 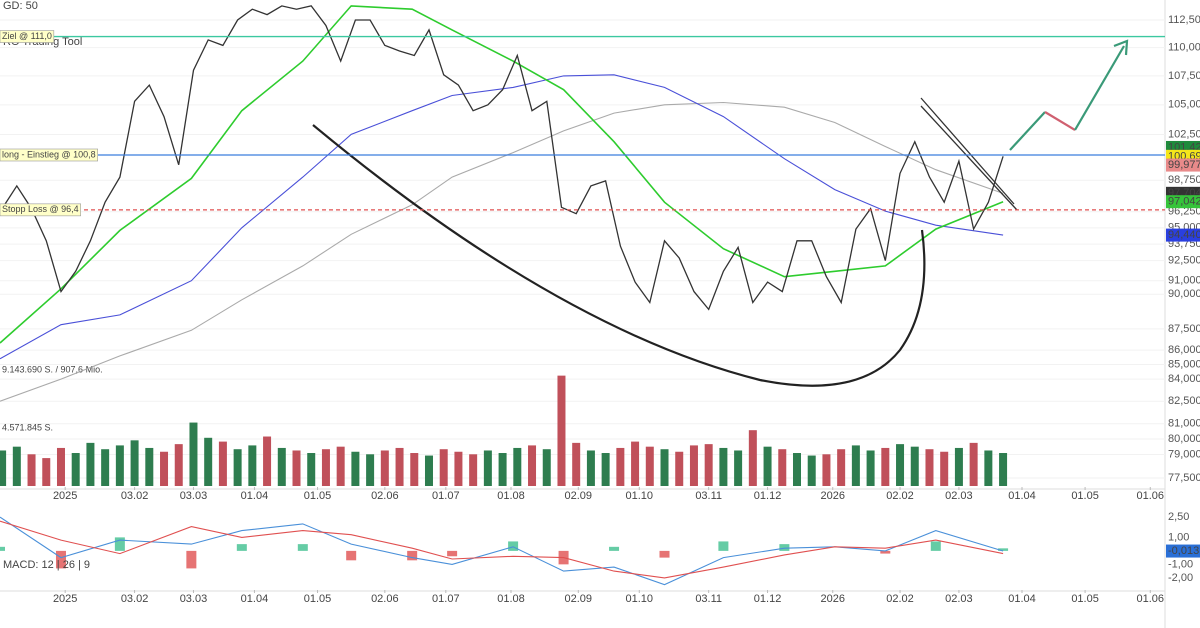 What do you see at coordinates (135, 496) in the screenshot?
I see `x-tick-label: 03.02` at bounding box center [135, 496].